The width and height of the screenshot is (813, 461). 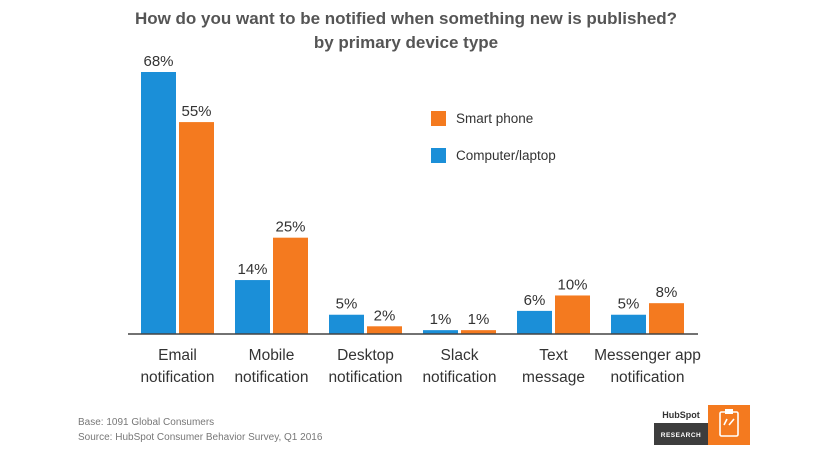 I want to click on category-label-0-line-0: Email, so click(x=177, y=355).